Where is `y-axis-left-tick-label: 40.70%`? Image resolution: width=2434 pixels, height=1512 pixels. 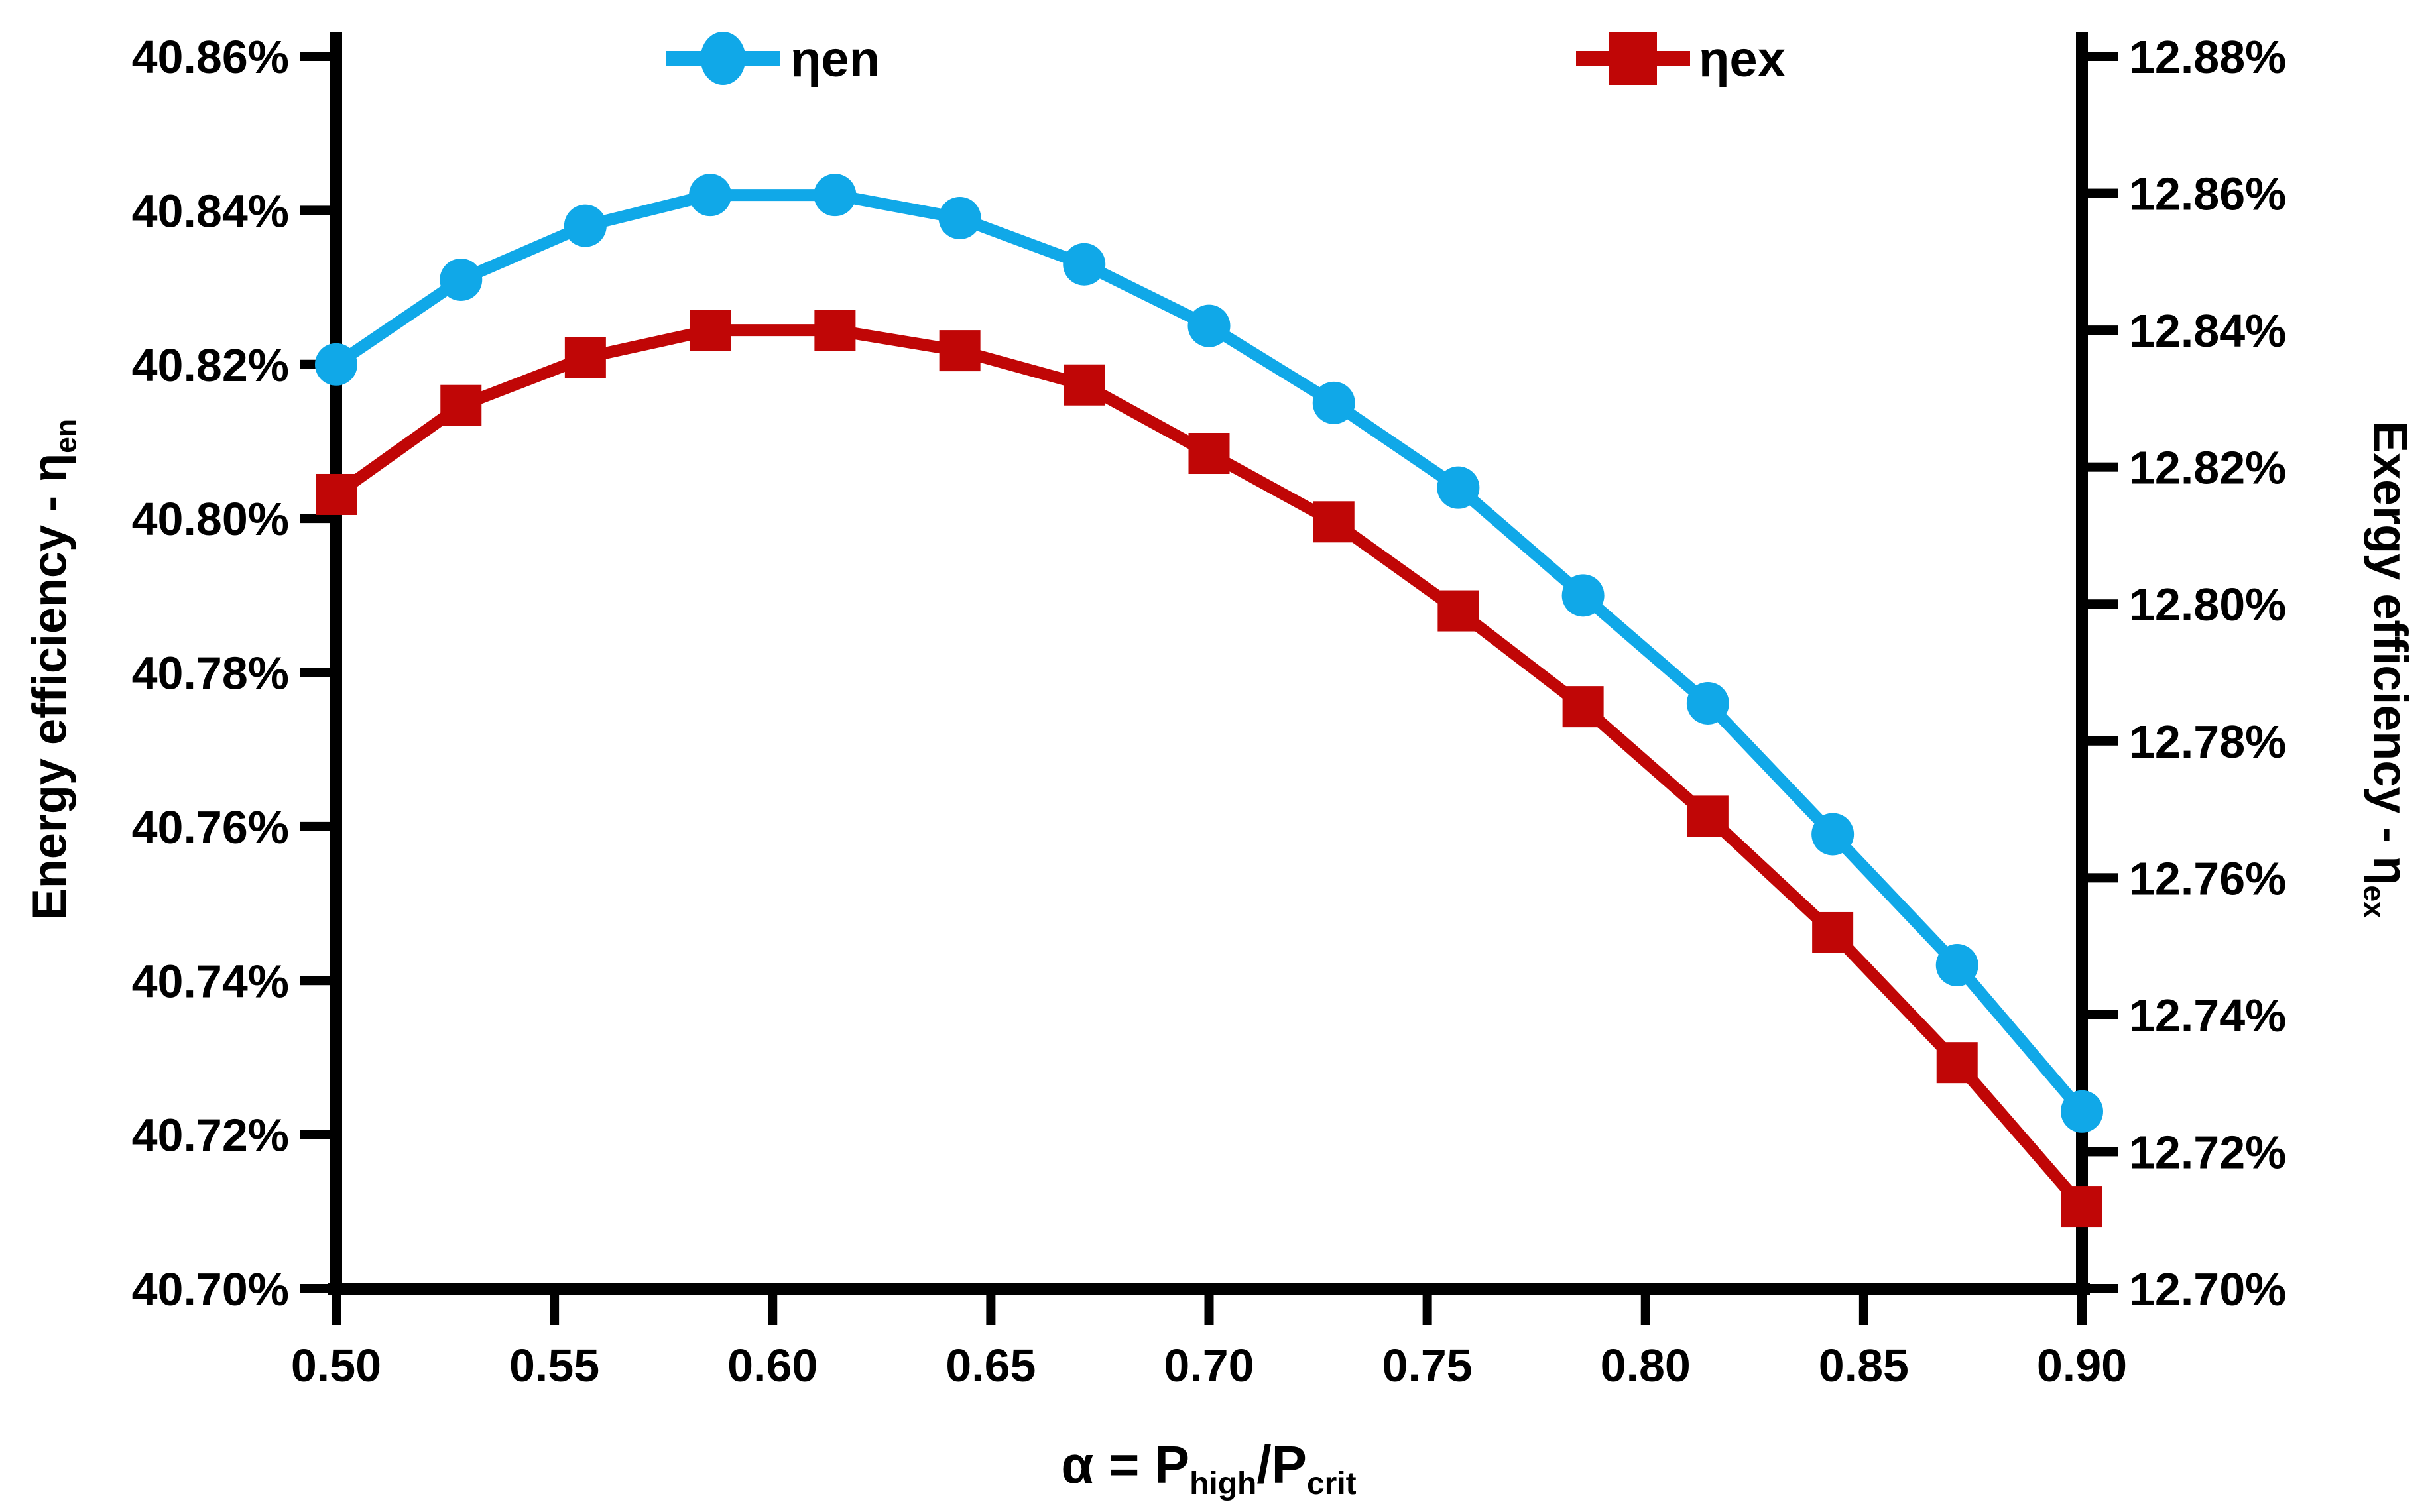
y-axis-left-tick-label: 40.70% is located at coordinates (210, 1289).